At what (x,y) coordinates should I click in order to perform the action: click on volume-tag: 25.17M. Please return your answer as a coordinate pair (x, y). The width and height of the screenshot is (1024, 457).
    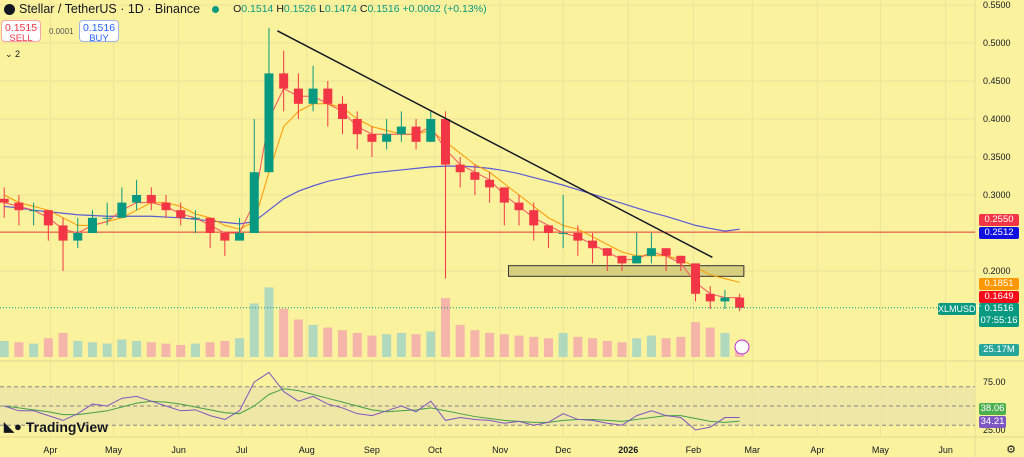
    Looking at the image, I should click on (999, 350).